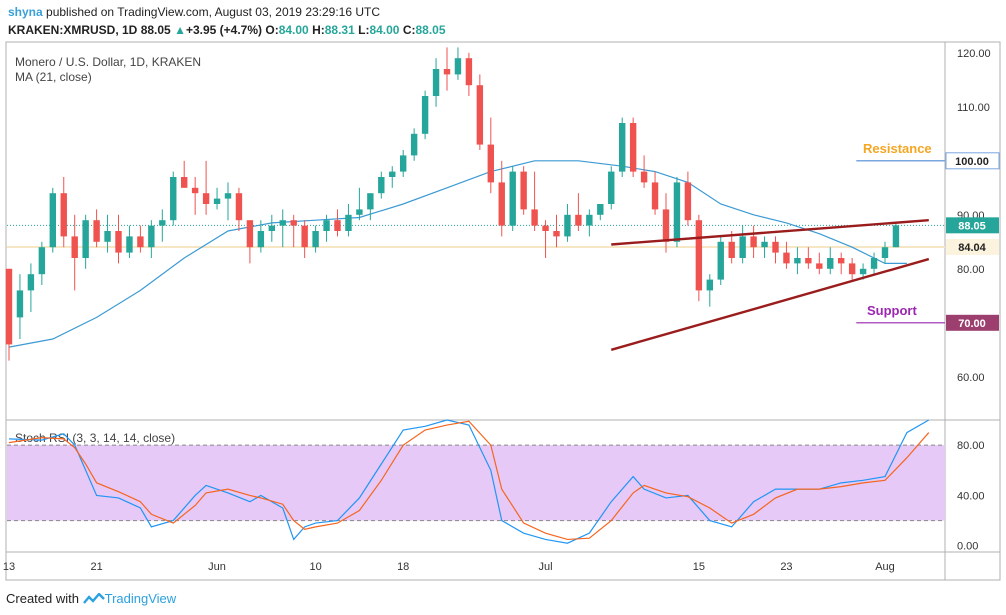 The width and height of the screenshot is (1006, 615). What do you see at coordinates (180, 30) in the screenshot?
I see `up-arrow-icon: ▲` at bounding box center [180, 30].